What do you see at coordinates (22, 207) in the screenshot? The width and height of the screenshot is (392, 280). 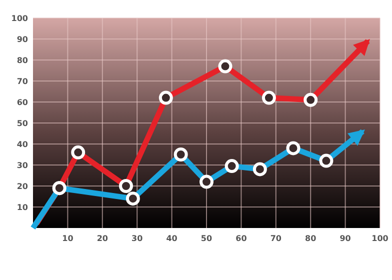 I see `y-tick-label: 10` at bounding box center [22, 207].